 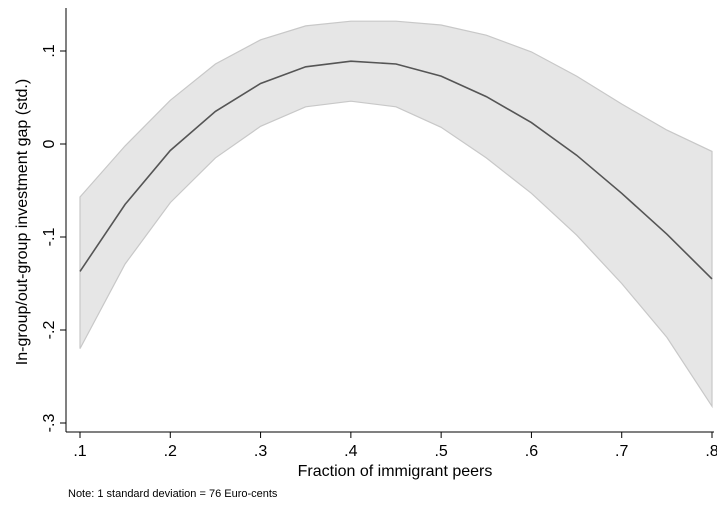 I want to click on y-axis-title: In-group/out-group investment gap (std.), so click(x=22, y=222).